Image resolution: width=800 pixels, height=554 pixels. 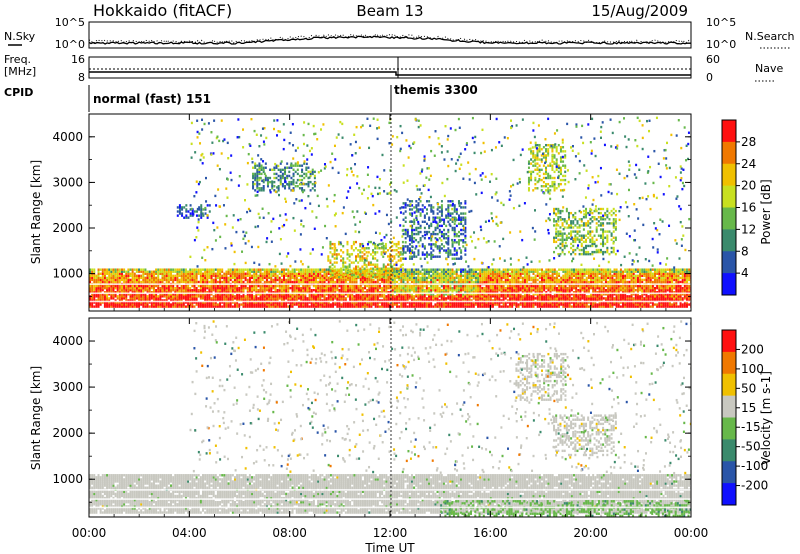 What do you see at coordinates (81, 77) in the screenshot?
I see `freq-tick-bottom: 8` at bounding box center [81, 77].